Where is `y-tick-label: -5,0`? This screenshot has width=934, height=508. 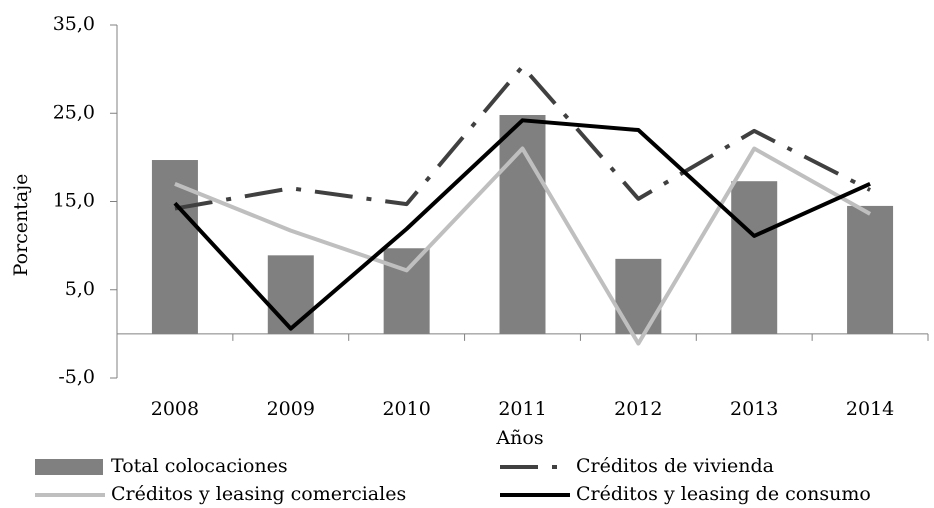
y-tick-label: -5,0 is located at coordinates (76, 377).